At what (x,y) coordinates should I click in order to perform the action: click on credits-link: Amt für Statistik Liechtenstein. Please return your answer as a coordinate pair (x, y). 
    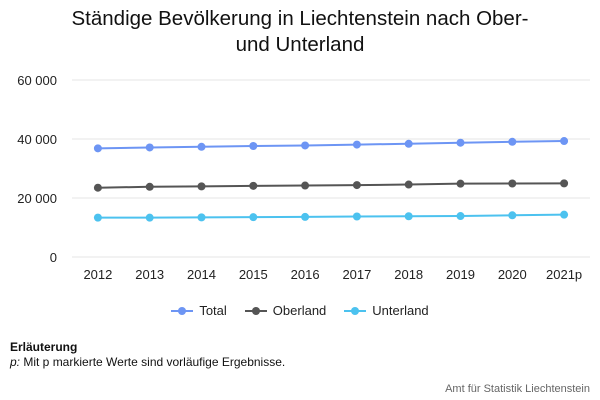
    Looking at the image, I should click on (517, 389).